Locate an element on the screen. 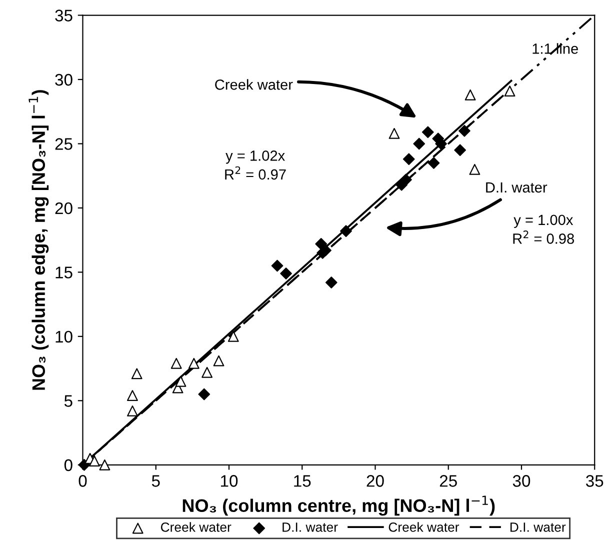 The image size is (613, 545). x-tick-label: 35 is located at coordinates (595, 481).